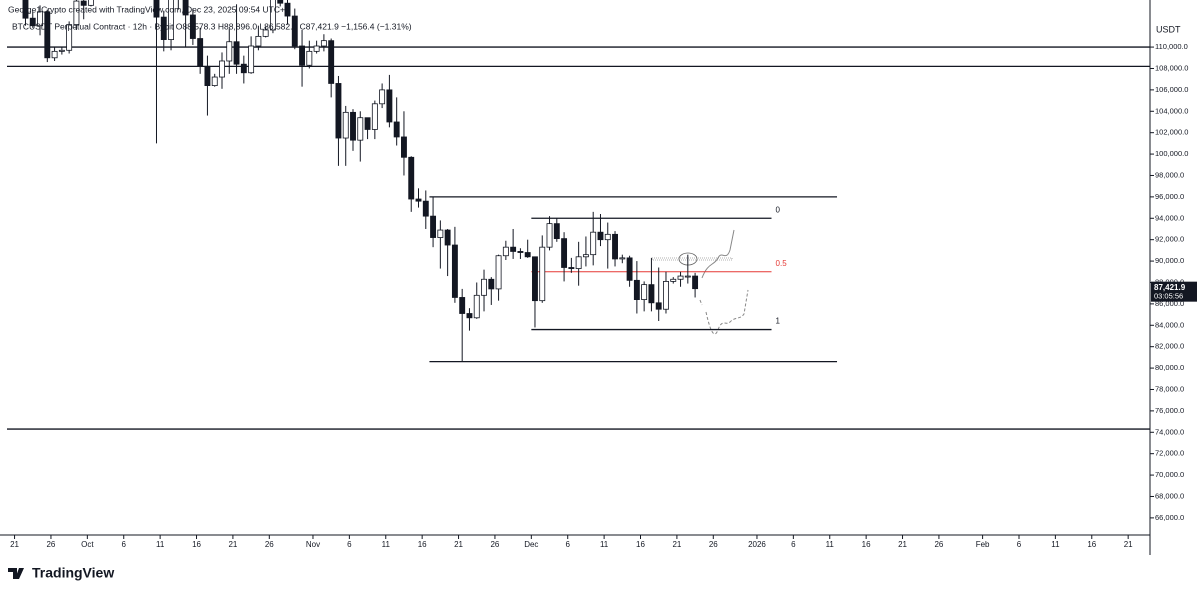  What do you see at coordinates (1169, 474) in the screenshot?
I see `y-tick-label: 70,000.0` at bounding box center [1169, 474].